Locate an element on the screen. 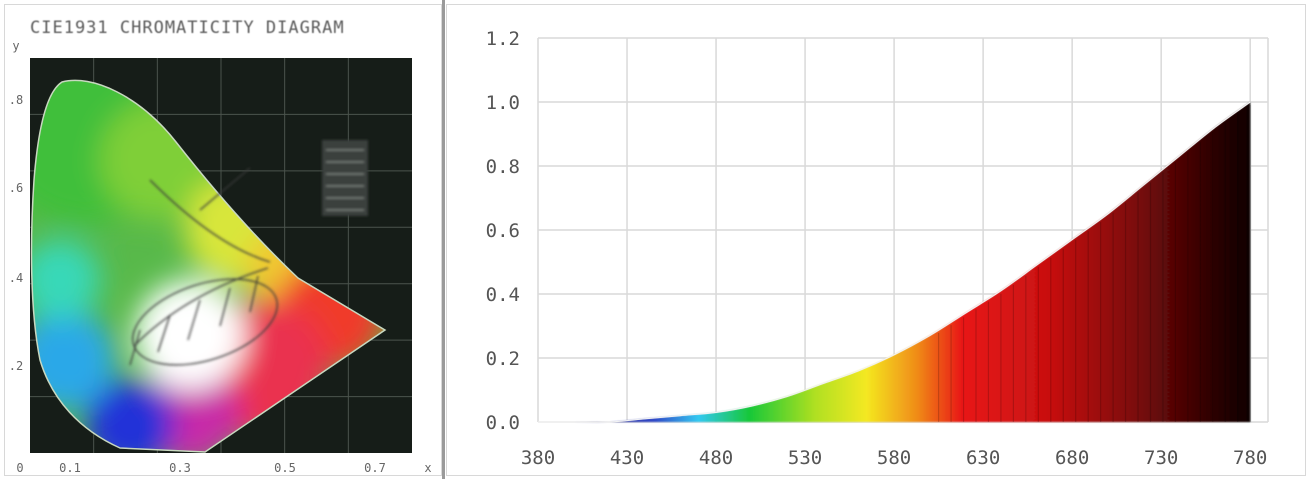  spectrum-x-tick-label: 580 is located at coordinates (894, 458).